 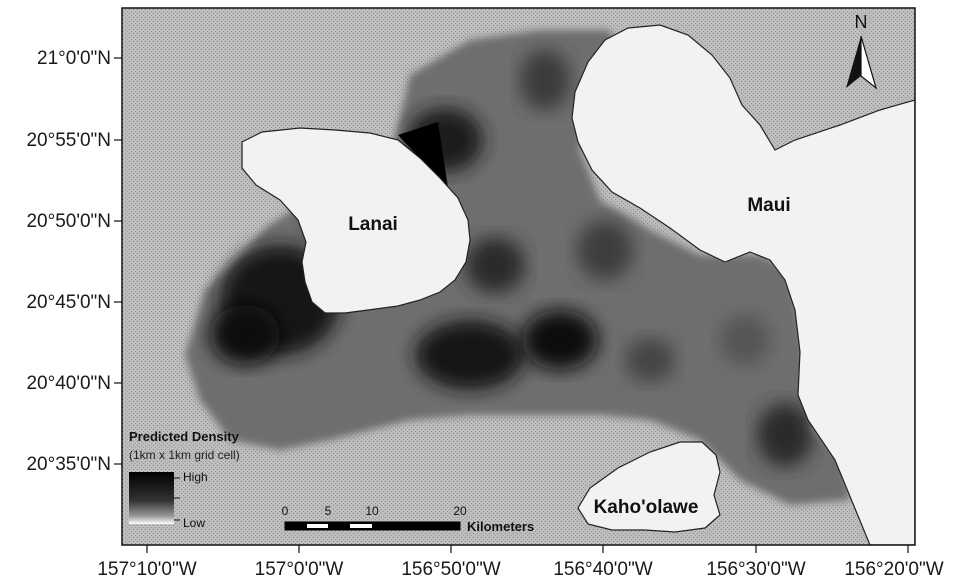 I want to click on maui-label: Maui, so click(x=768, y=205).